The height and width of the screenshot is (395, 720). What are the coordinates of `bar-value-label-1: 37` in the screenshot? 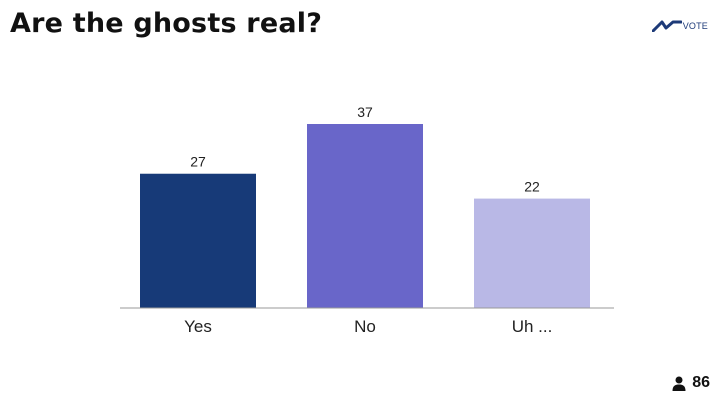 It's located at (365, 112).